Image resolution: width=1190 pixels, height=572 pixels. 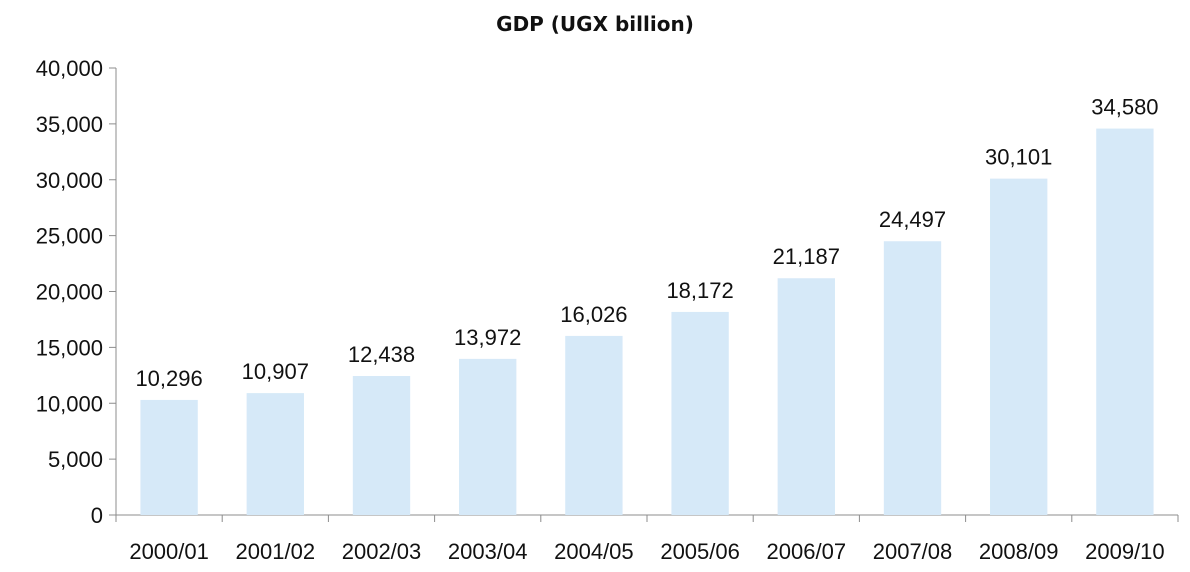 What do you see at coordinates (276, 551) in the screenshot?
I see `x-tick-label: 2001/02` at bounding box center [276, 551].